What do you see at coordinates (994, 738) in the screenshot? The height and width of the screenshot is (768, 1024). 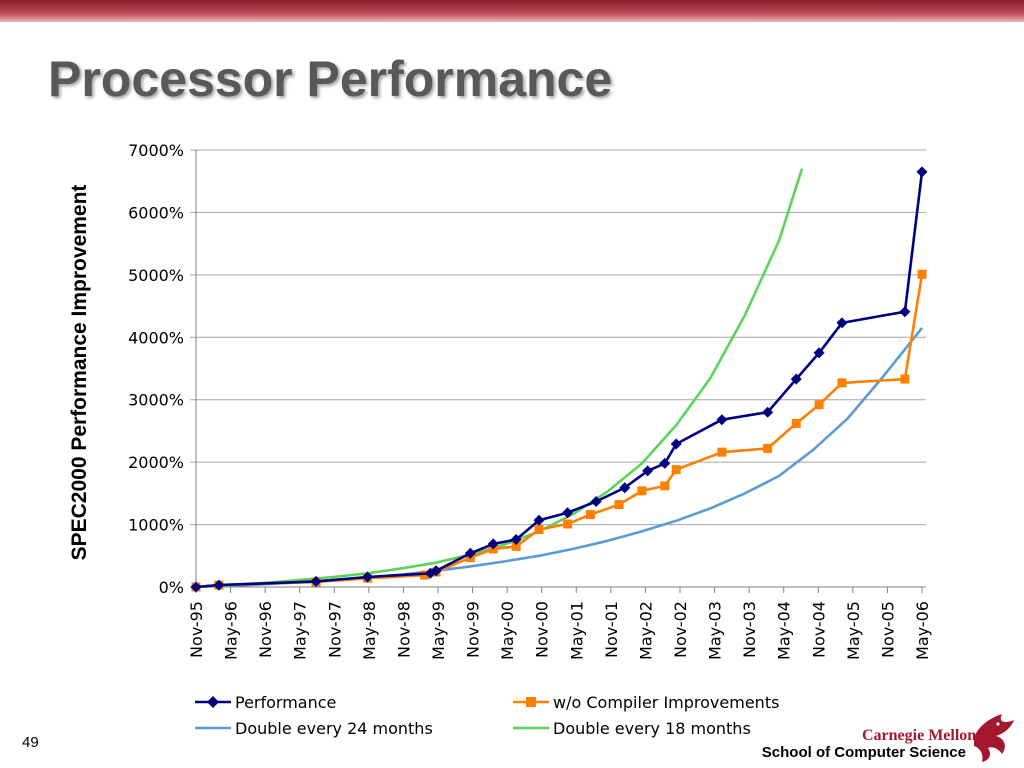 I see `dragon-logo-icon` at bounding box center [994, 738].